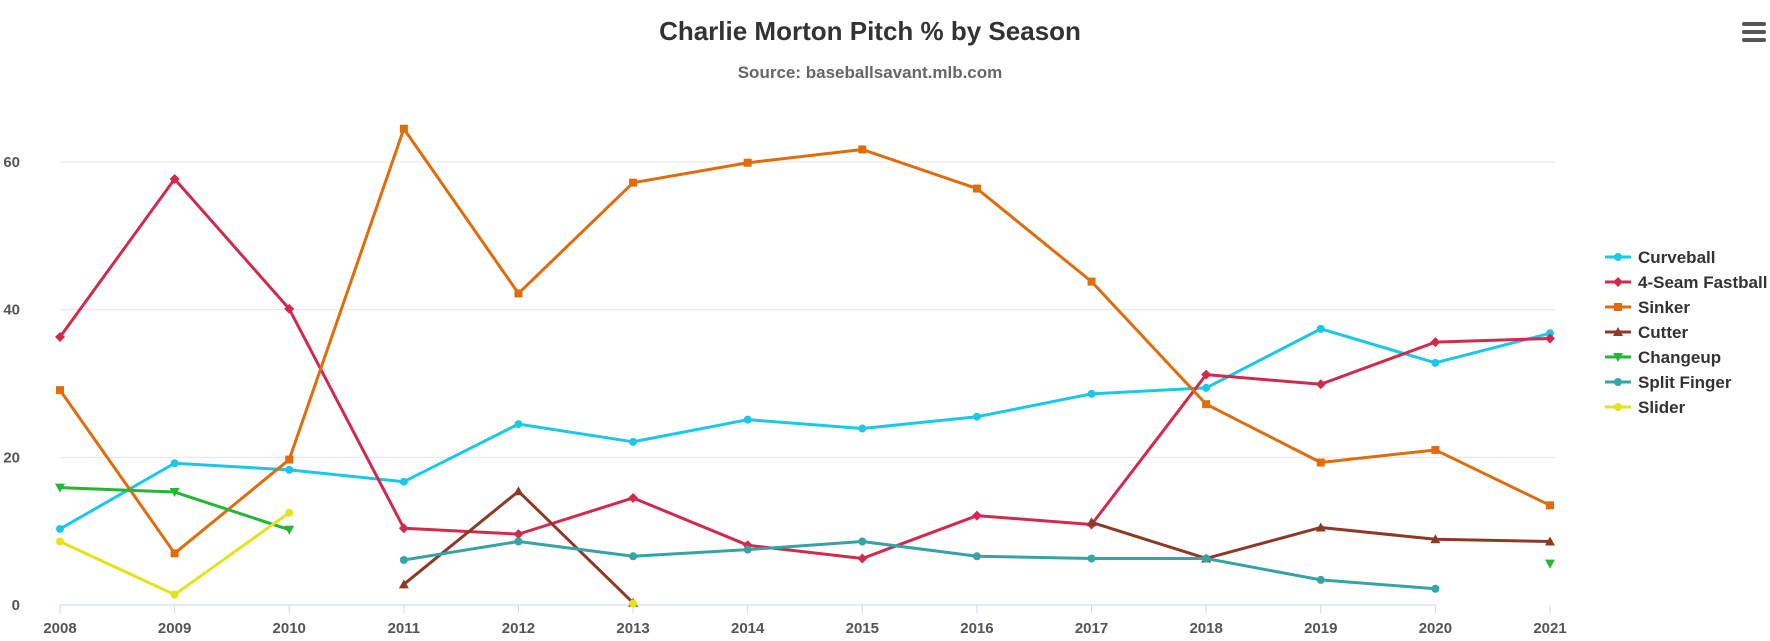 This screenshot has height=641, width=1770. Describe the element at coordinates (59, 628) in the screenshot. I see `x-tick-label: 2008` at that location.